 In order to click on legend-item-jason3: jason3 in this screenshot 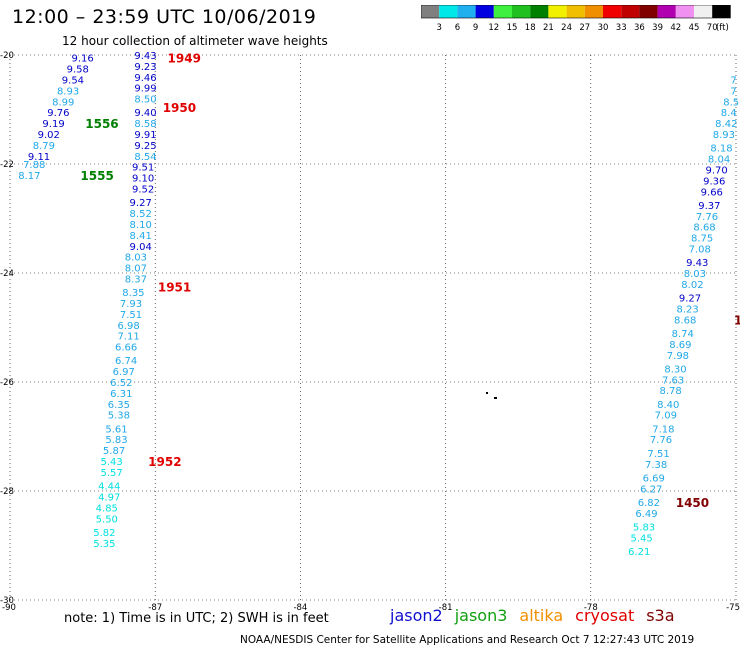, I will do `click(481, 615)`.